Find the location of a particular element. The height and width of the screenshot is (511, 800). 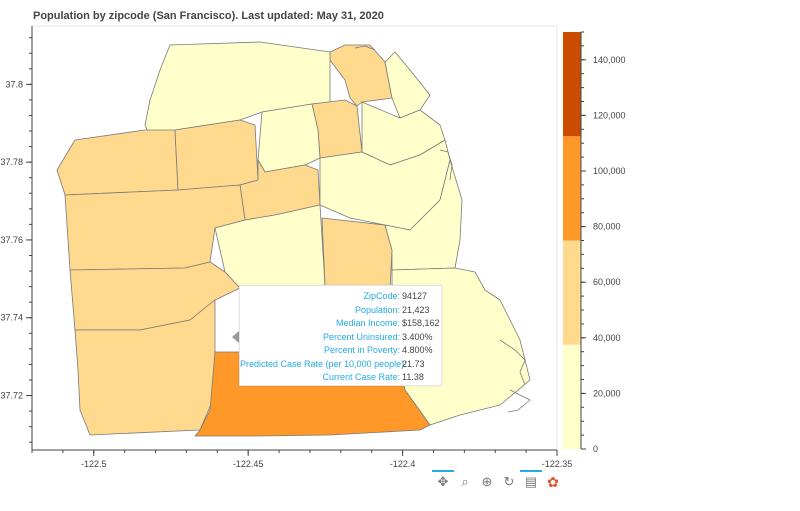

zip-region-potrero is located at coordinates (423, 215).